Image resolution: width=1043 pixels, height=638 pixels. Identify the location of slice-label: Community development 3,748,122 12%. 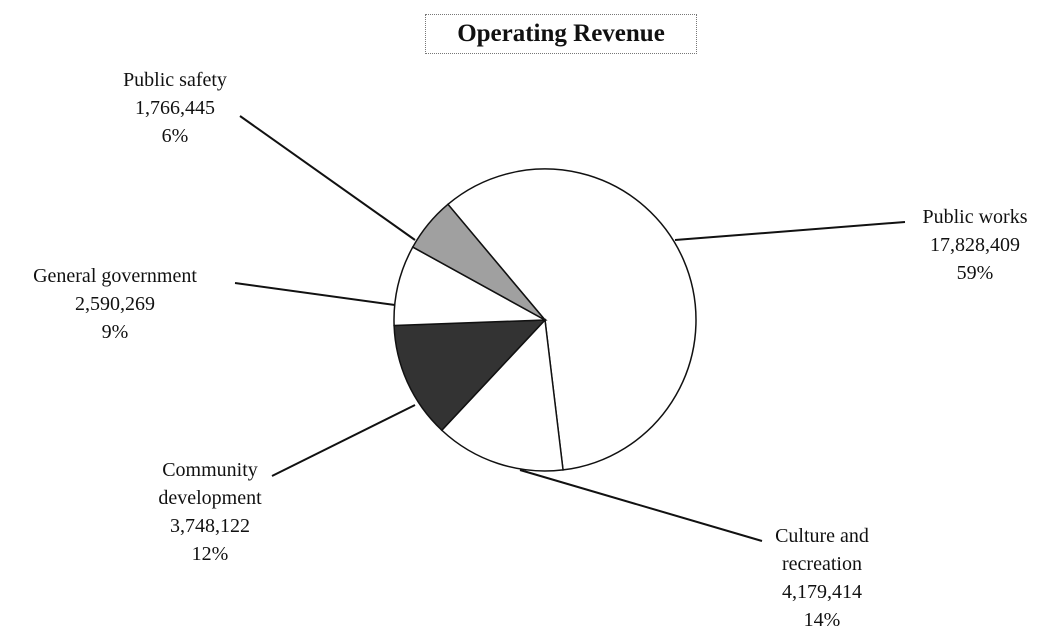
(210, 512).